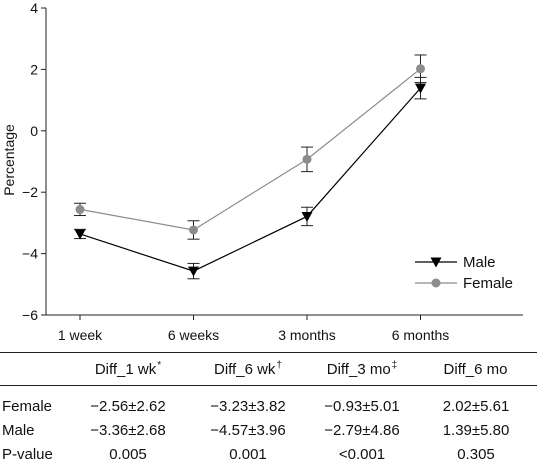 The image size is (537, 471). What do you see at coordinates (362, 430) in the screenshot?
I see `cell-male-3mo: −2.79±4.86` at bounding box center [362, 430].